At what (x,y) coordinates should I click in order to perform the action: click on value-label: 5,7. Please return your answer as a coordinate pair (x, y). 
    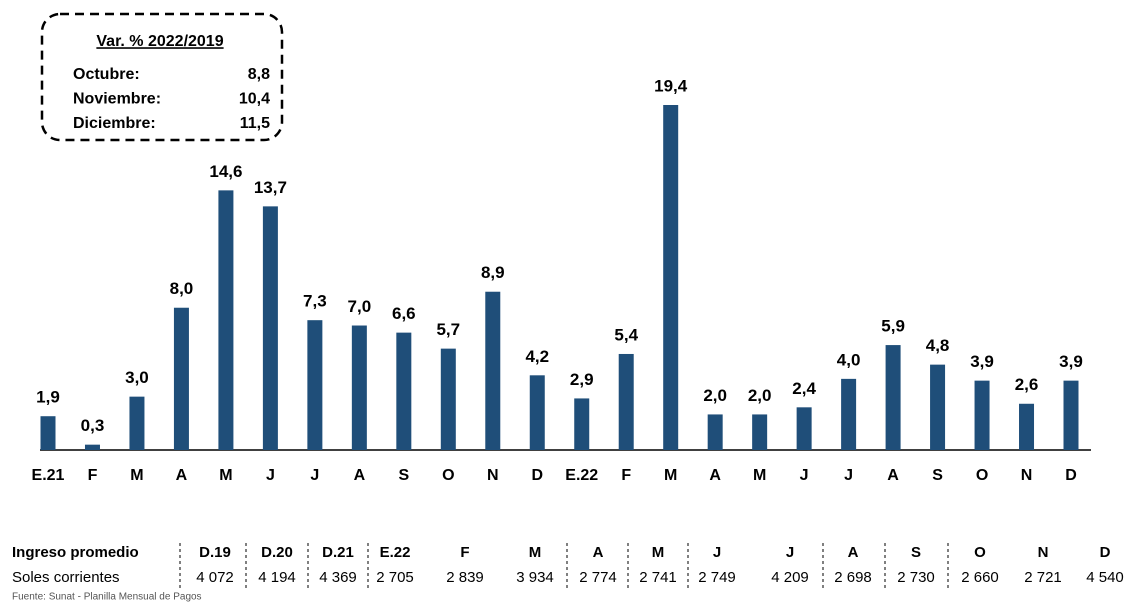
    Looking at the image, I should click on (448, 329).